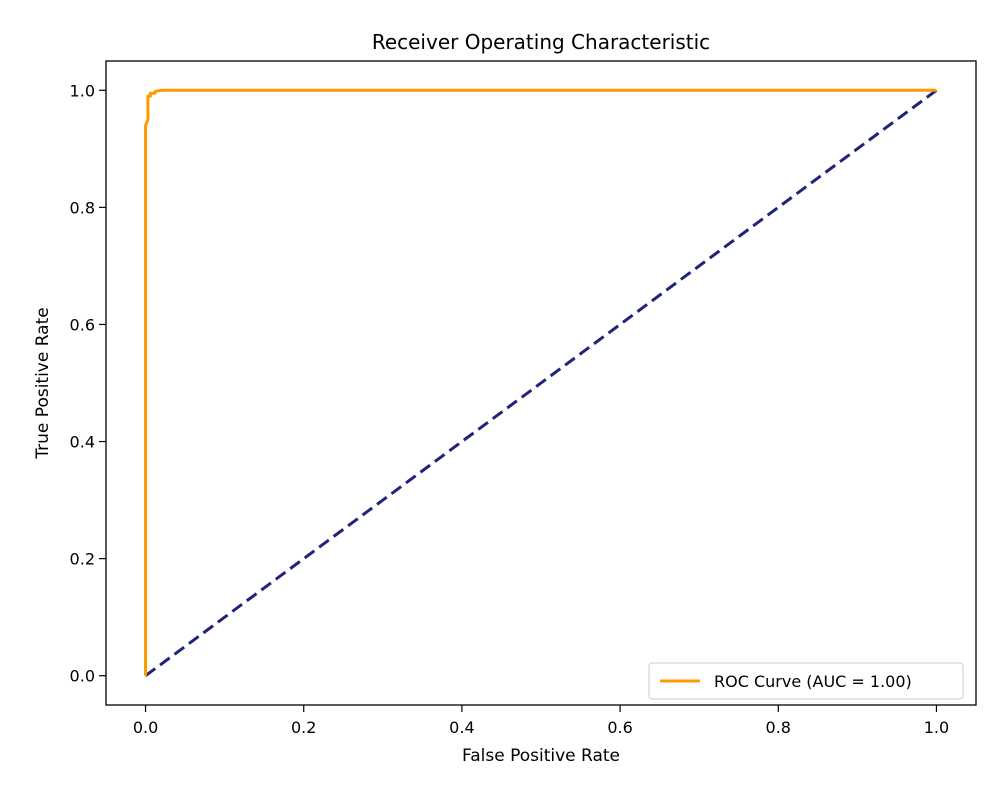 The image size is (1000, 787). I want to click on x-tick-label: 0.6, so click(619, 727).